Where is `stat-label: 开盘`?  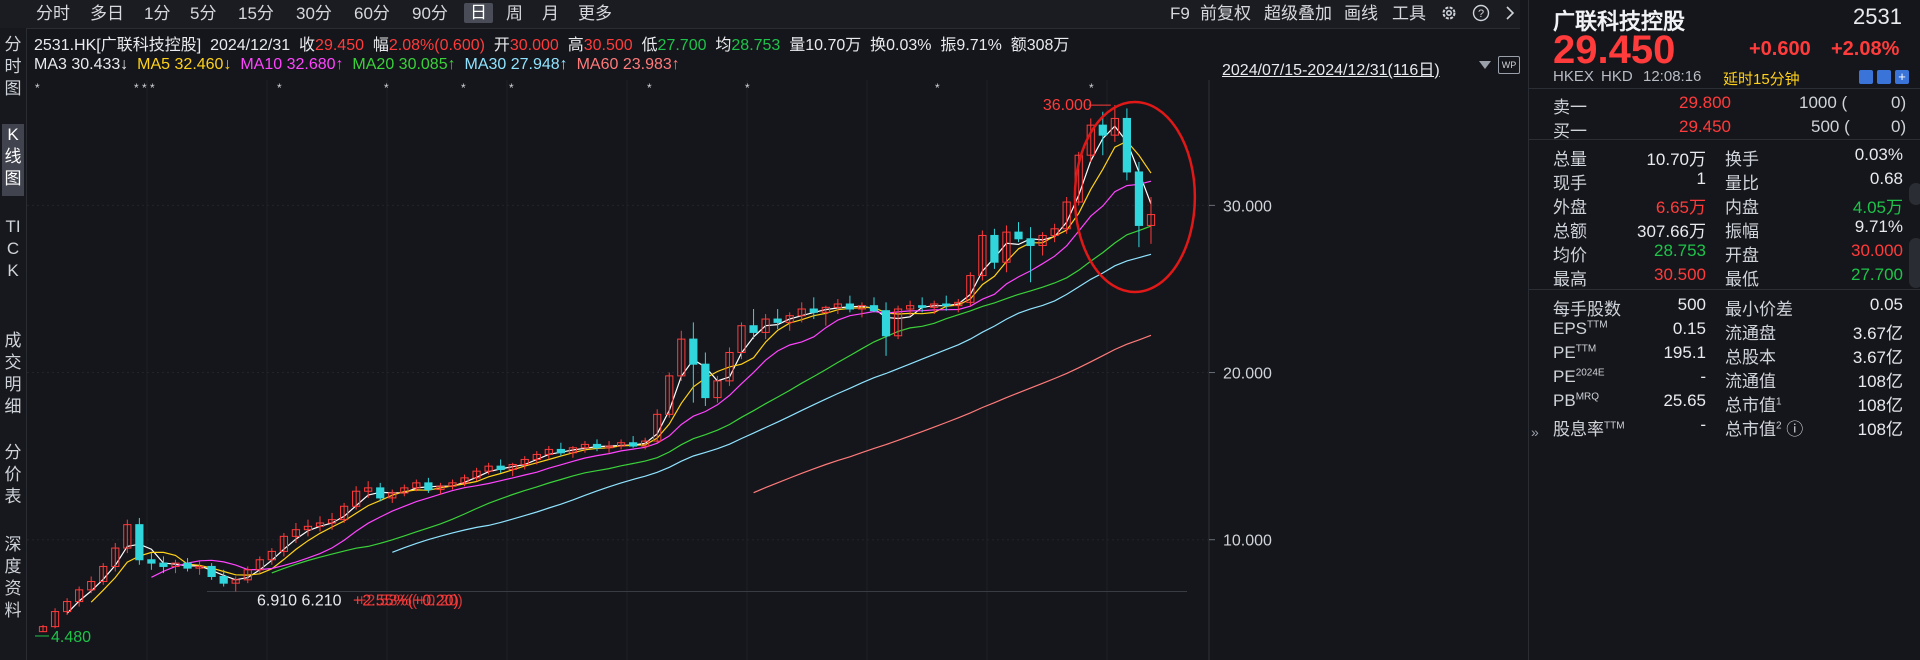
stat-label: 开盘 is located at coordinates (1742, 255).